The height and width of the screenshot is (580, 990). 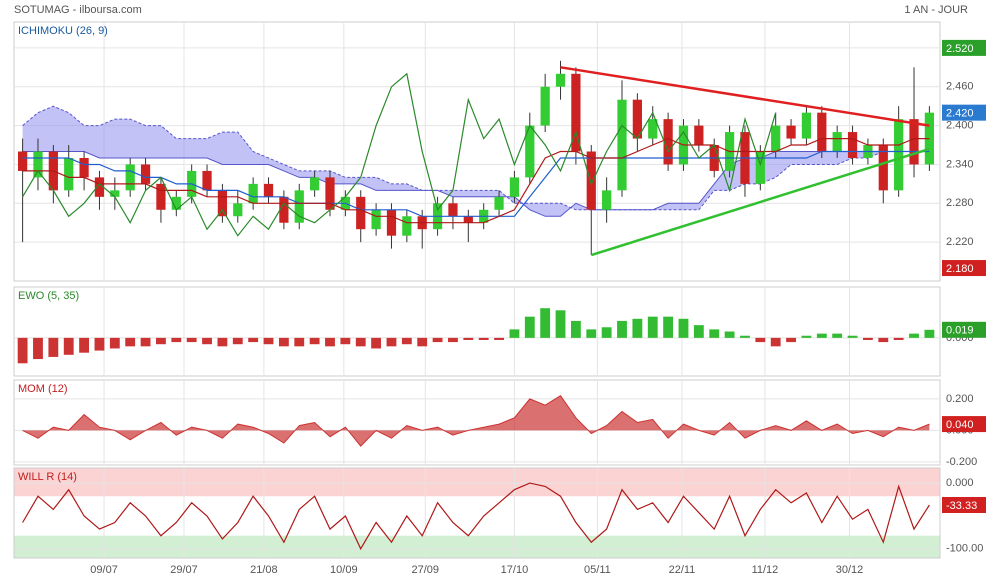 What do you see at coordinates (960, 269) in the screenshot?
I see `value-badge-label: 2.180` at bounding box center [960, 269].